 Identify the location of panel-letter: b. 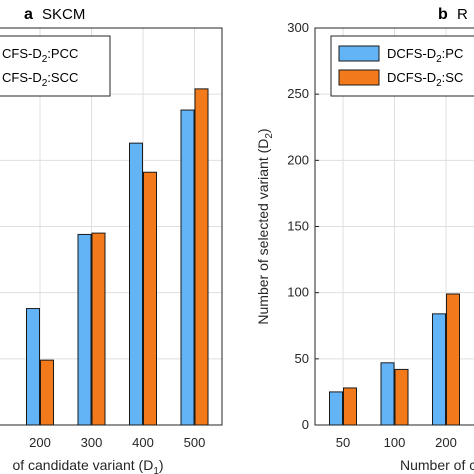
(443, 14).